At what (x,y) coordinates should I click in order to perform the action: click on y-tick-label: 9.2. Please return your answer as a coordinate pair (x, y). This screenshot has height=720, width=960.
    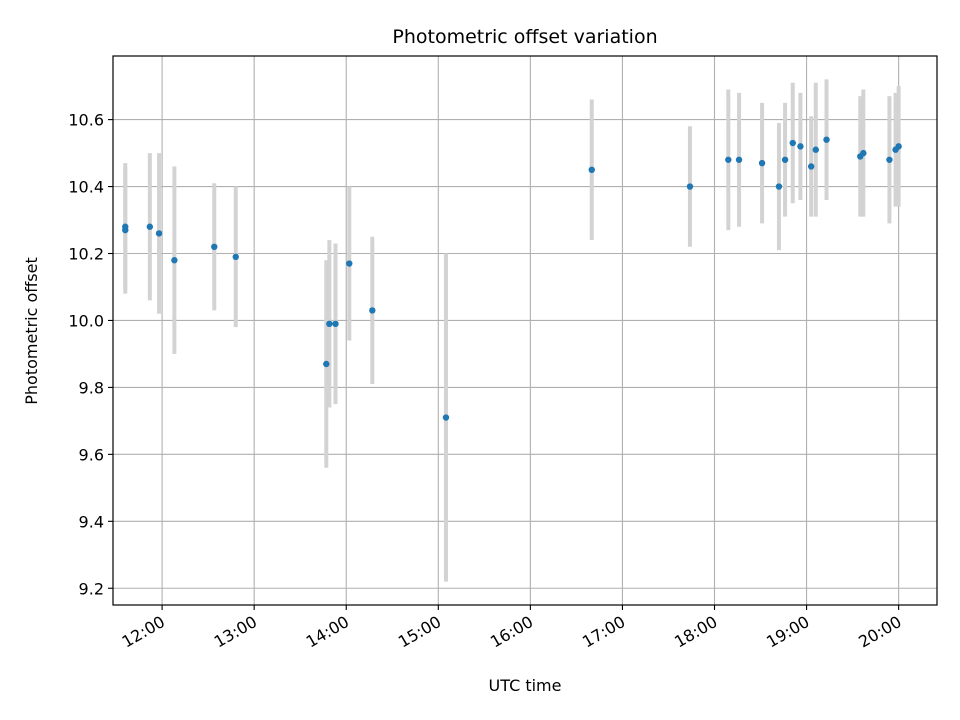
    Looking at the image, I should click on (91, 588).